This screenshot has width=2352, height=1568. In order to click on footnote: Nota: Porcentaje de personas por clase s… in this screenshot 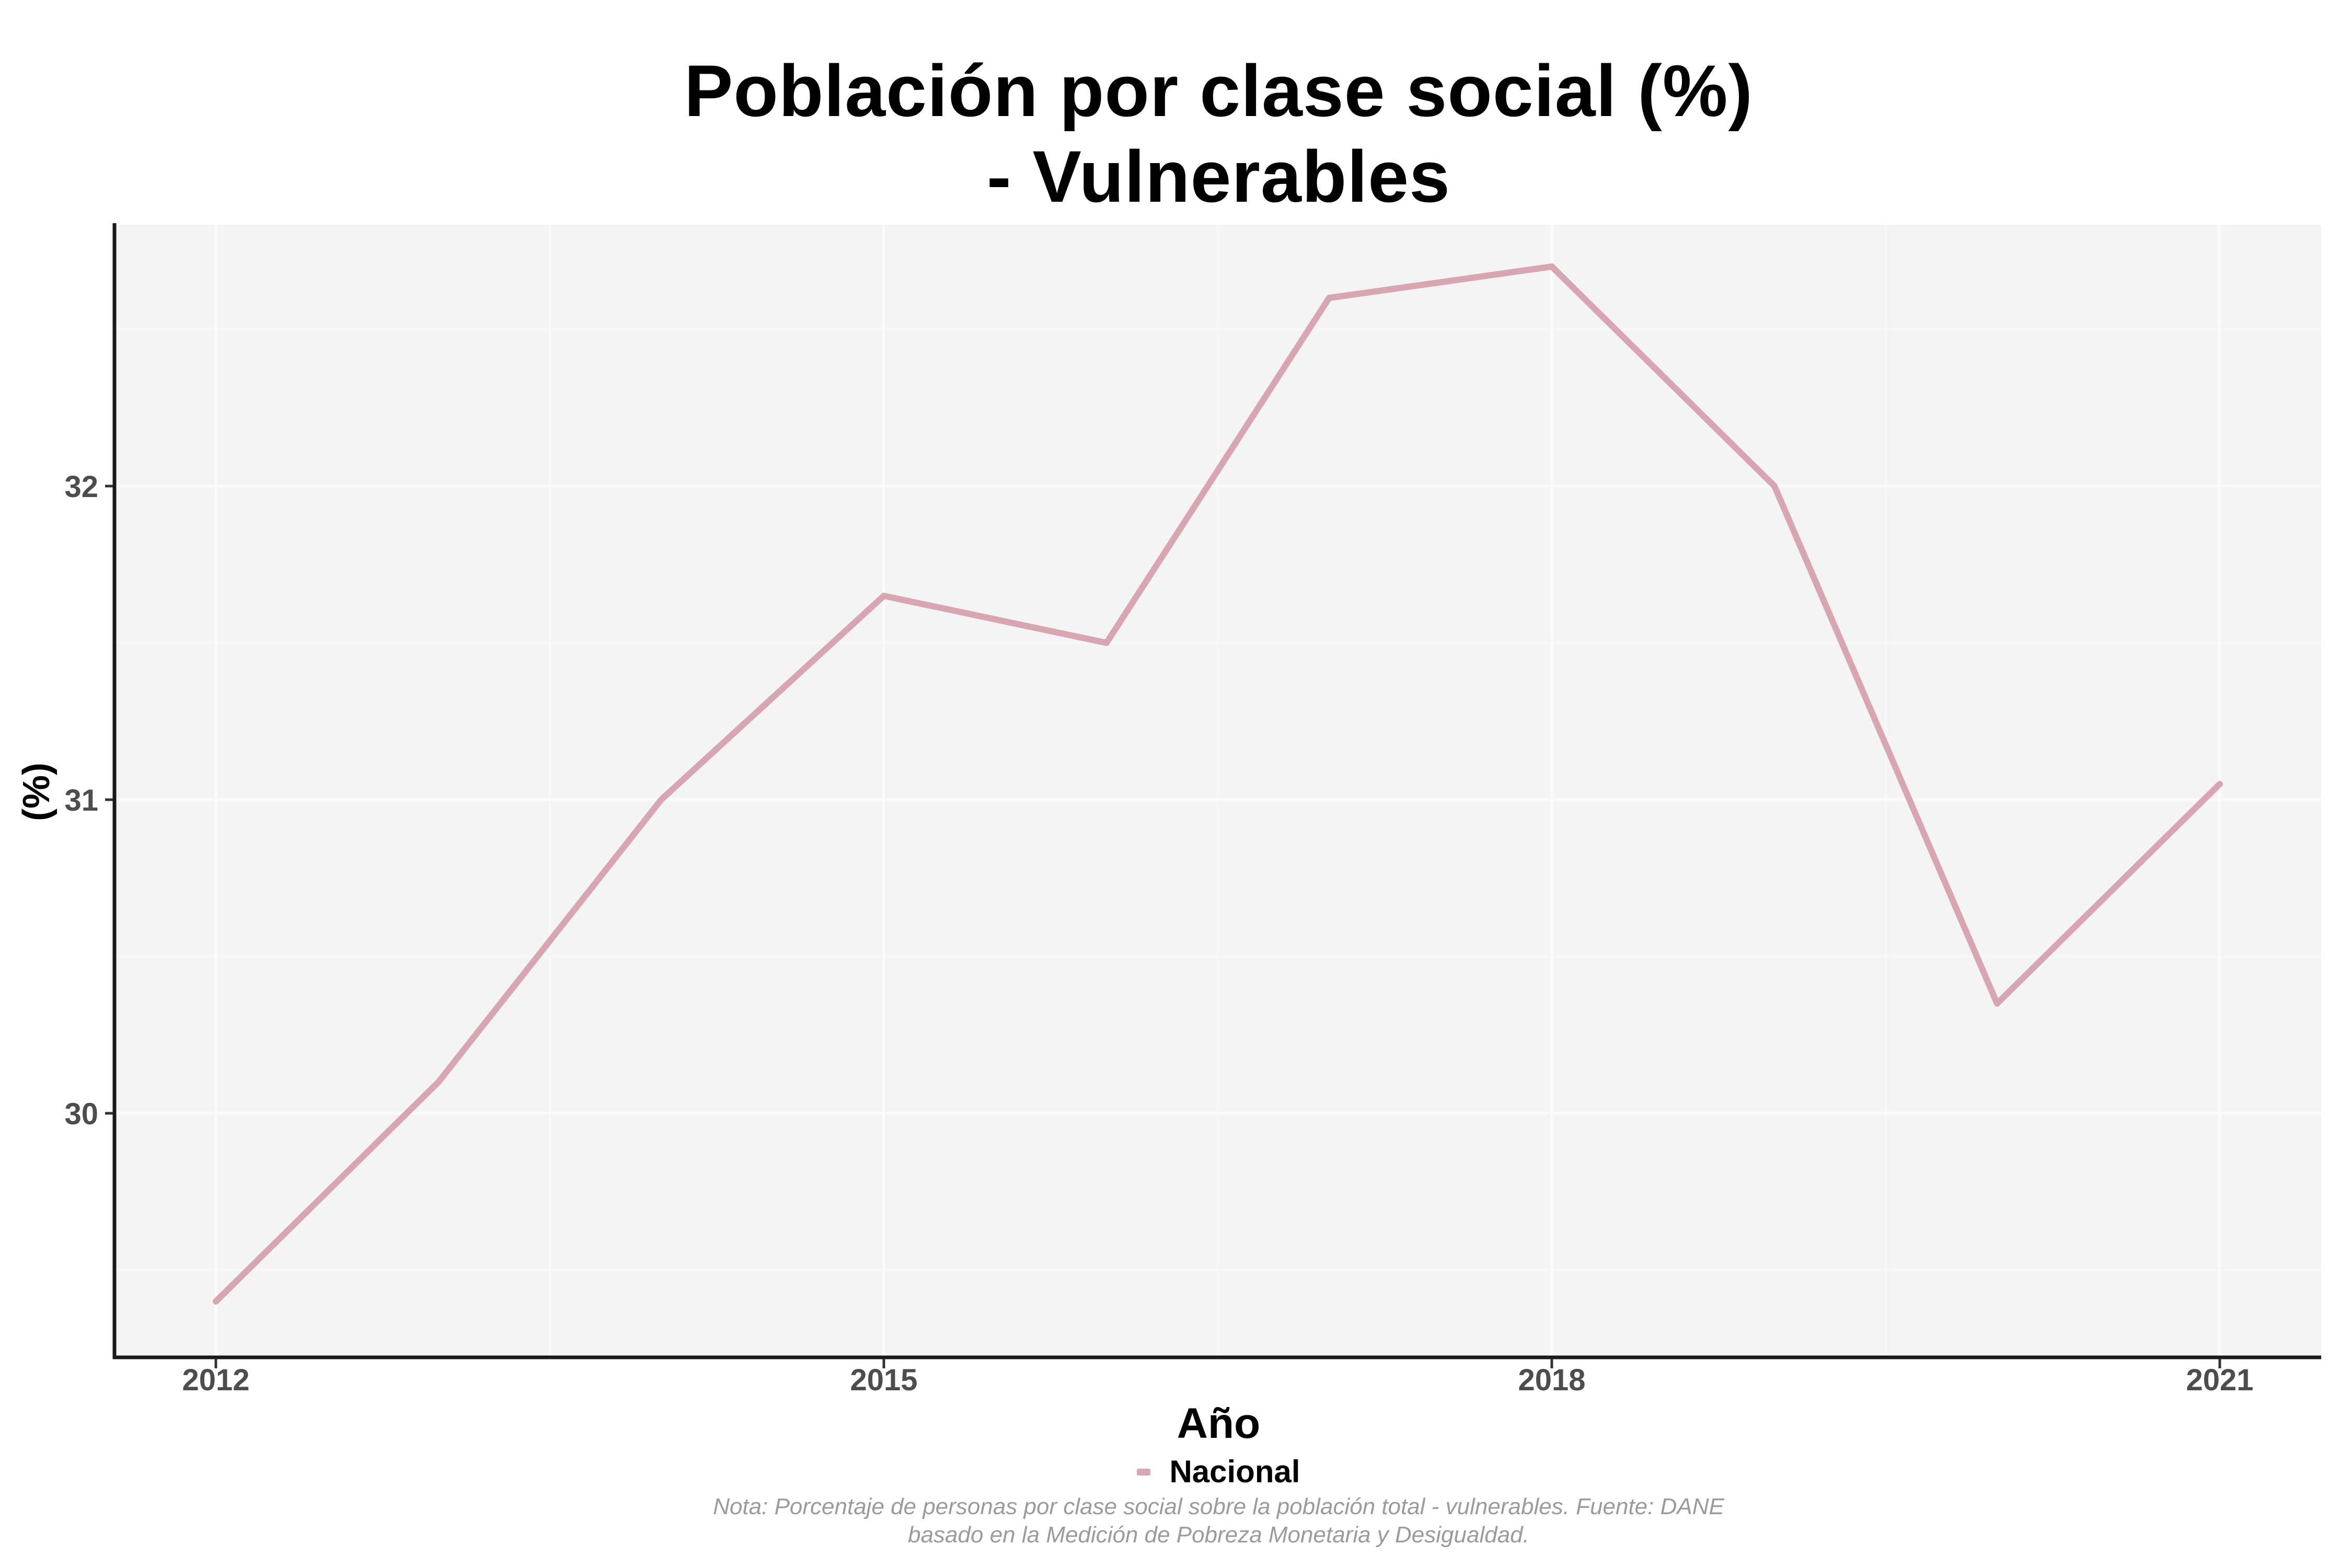, I will do `click(1218, 1521)`.